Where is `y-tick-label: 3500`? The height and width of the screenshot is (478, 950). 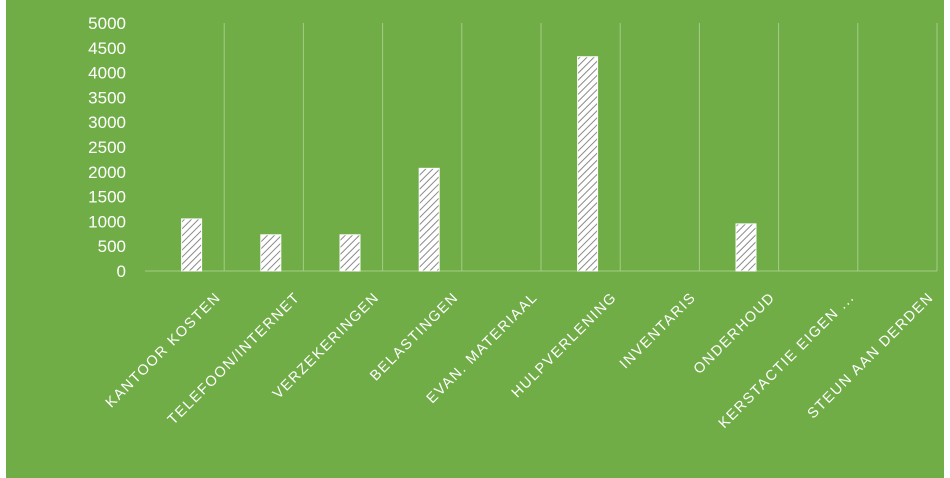
y-tick-label: 3500 is located at coordinates (107, 97).